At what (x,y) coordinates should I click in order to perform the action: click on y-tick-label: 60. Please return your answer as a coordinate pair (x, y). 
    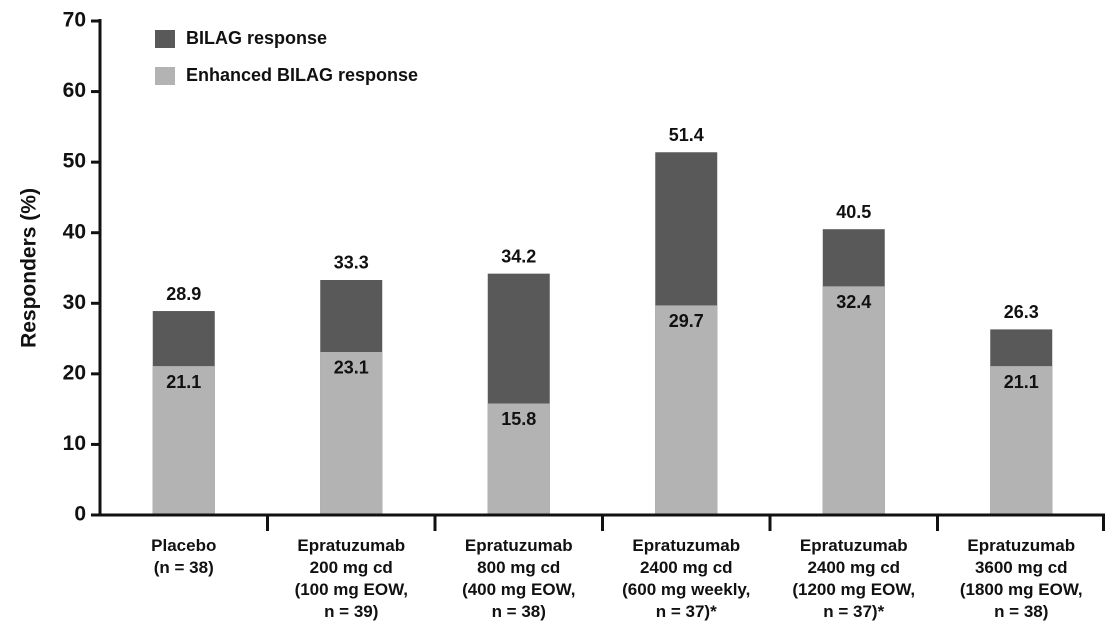
    Looking at the image, I should click on (74, 90).